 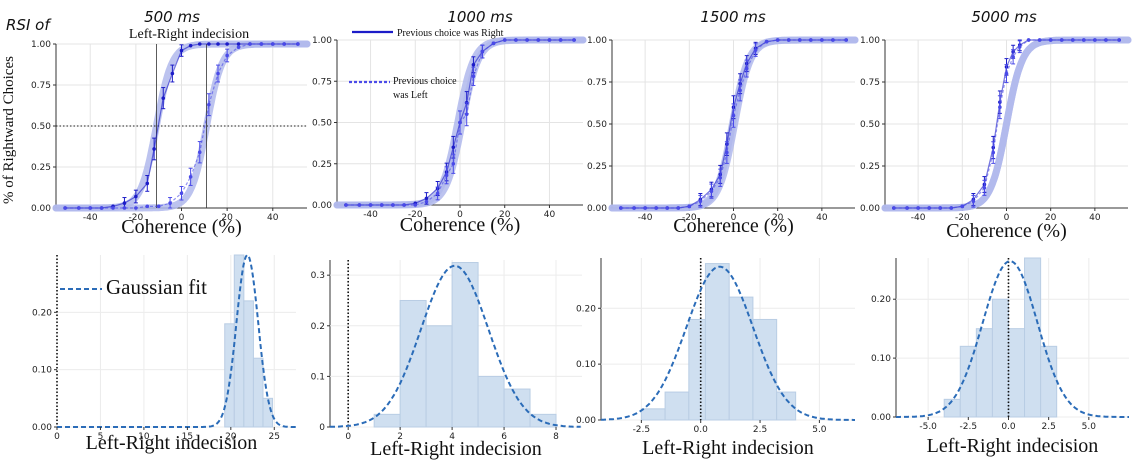 I want to click on gaussian-fit, so click(x=728, y=343).